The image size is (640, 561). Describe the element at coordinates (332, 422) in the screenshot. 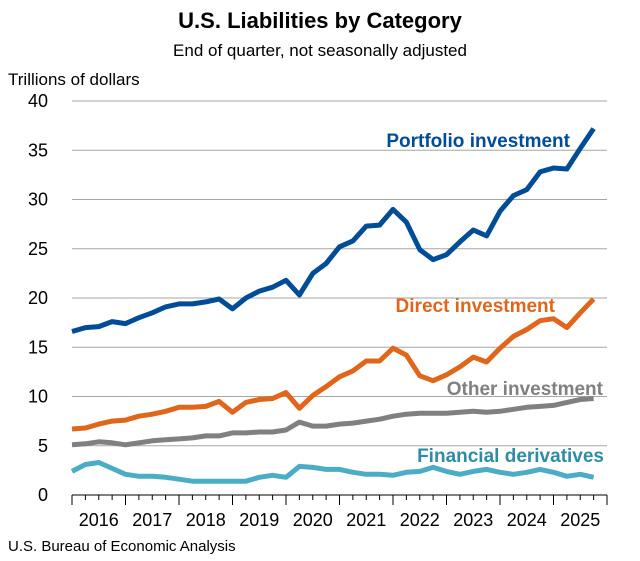

I see `other-investment-line` at that location.